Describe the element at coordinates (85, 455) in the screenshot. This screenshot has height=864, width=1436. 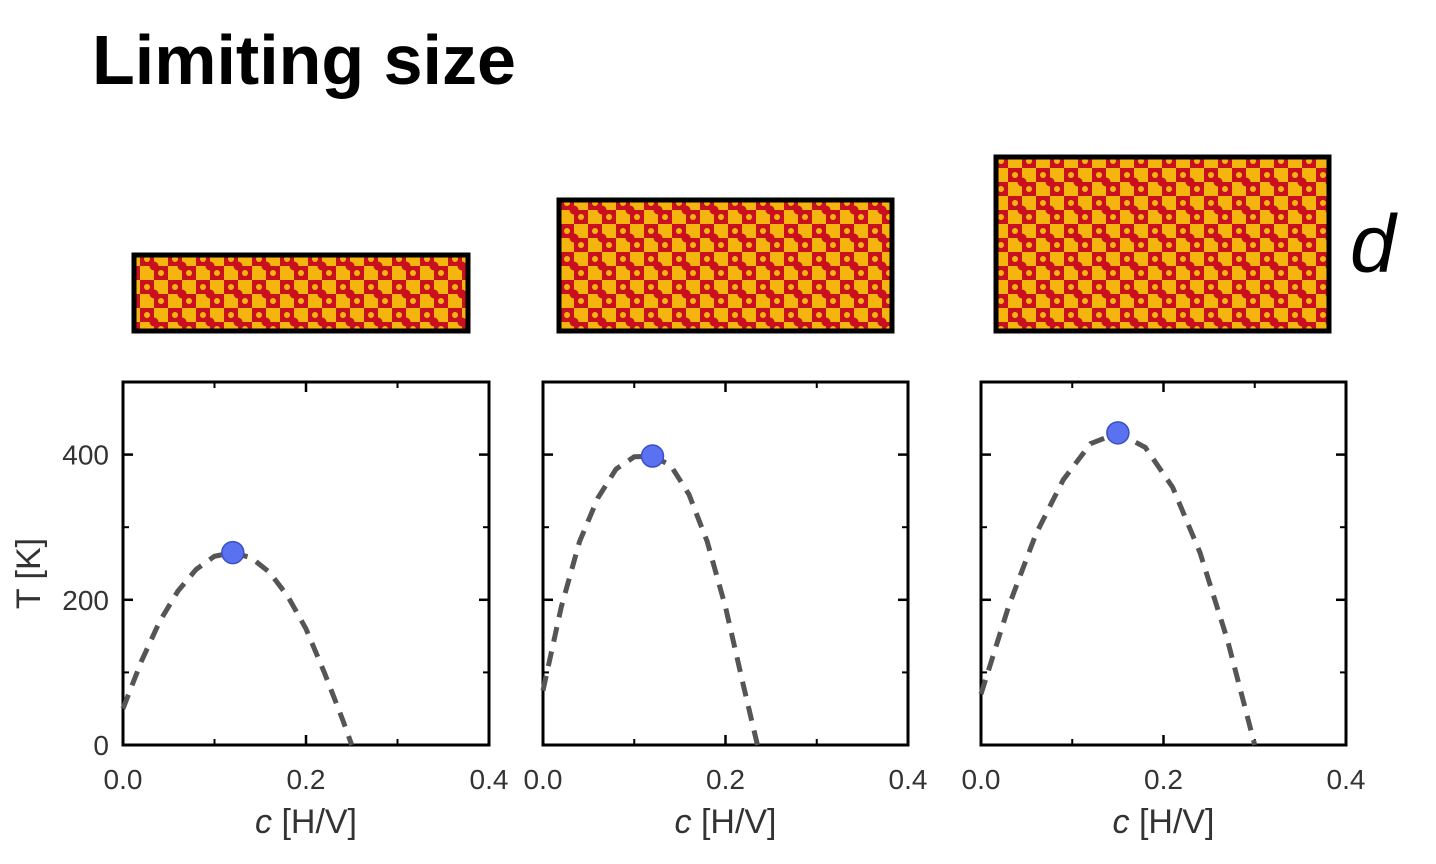
I see `y-tick-label: 400` at that location.